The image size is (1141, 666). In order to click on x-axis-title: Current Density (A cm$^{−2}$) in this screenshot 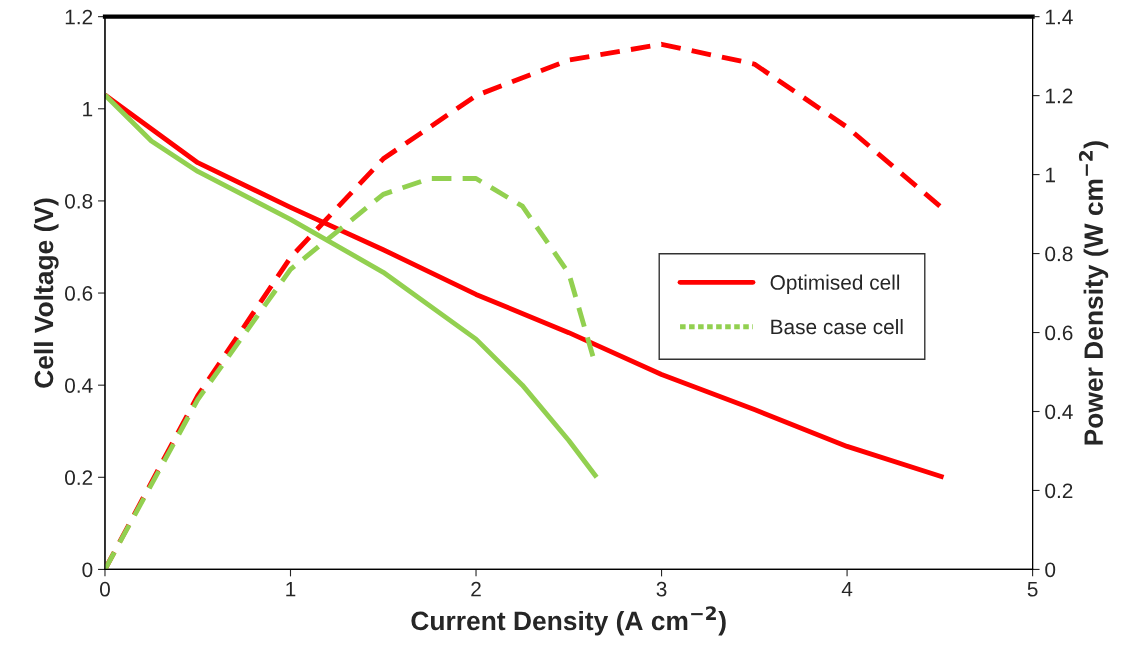, I will do `click(568, 621)`.